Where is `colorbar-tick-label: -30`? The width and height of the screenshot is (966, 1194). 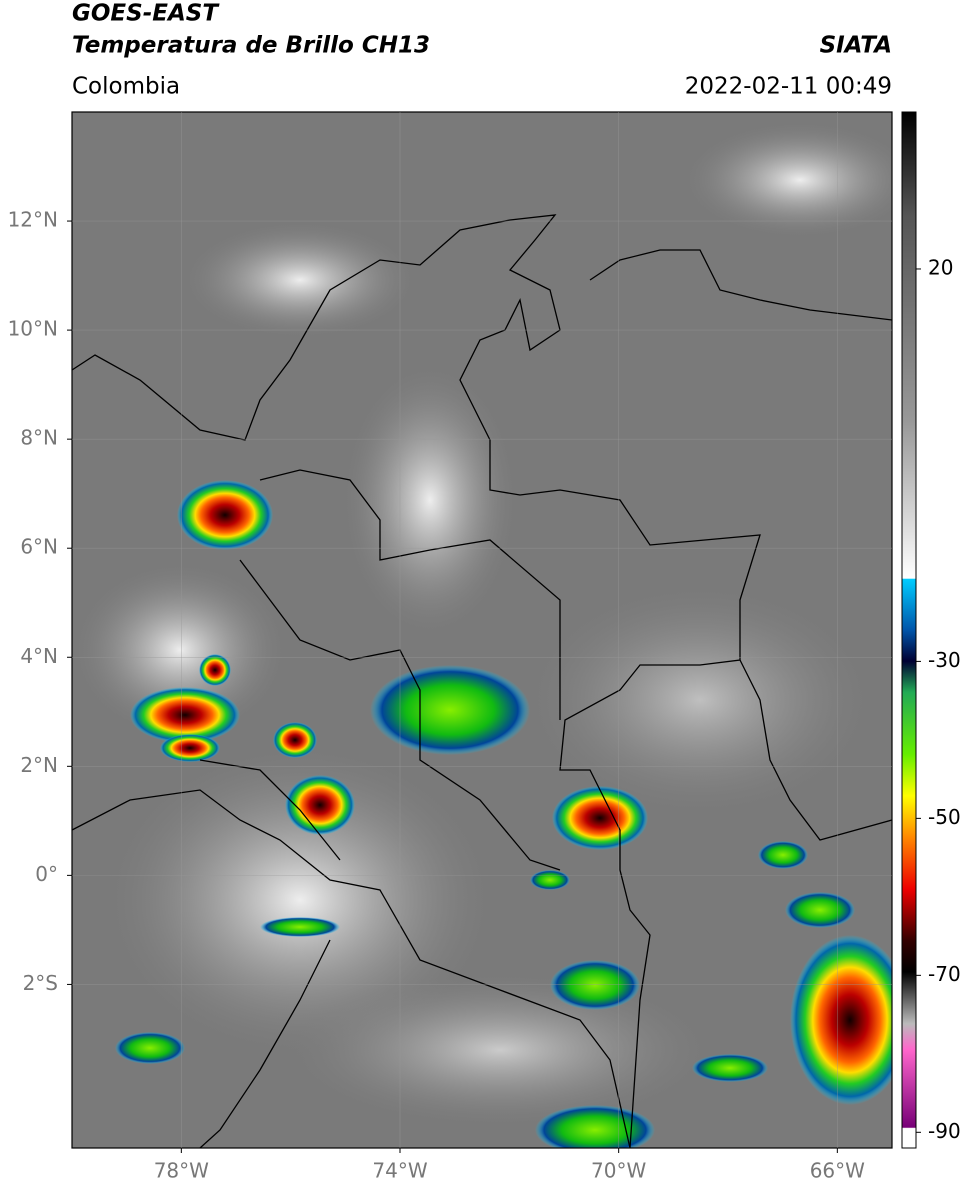 colorbar-tick-label: -30 is located at coordinates (944, 660).